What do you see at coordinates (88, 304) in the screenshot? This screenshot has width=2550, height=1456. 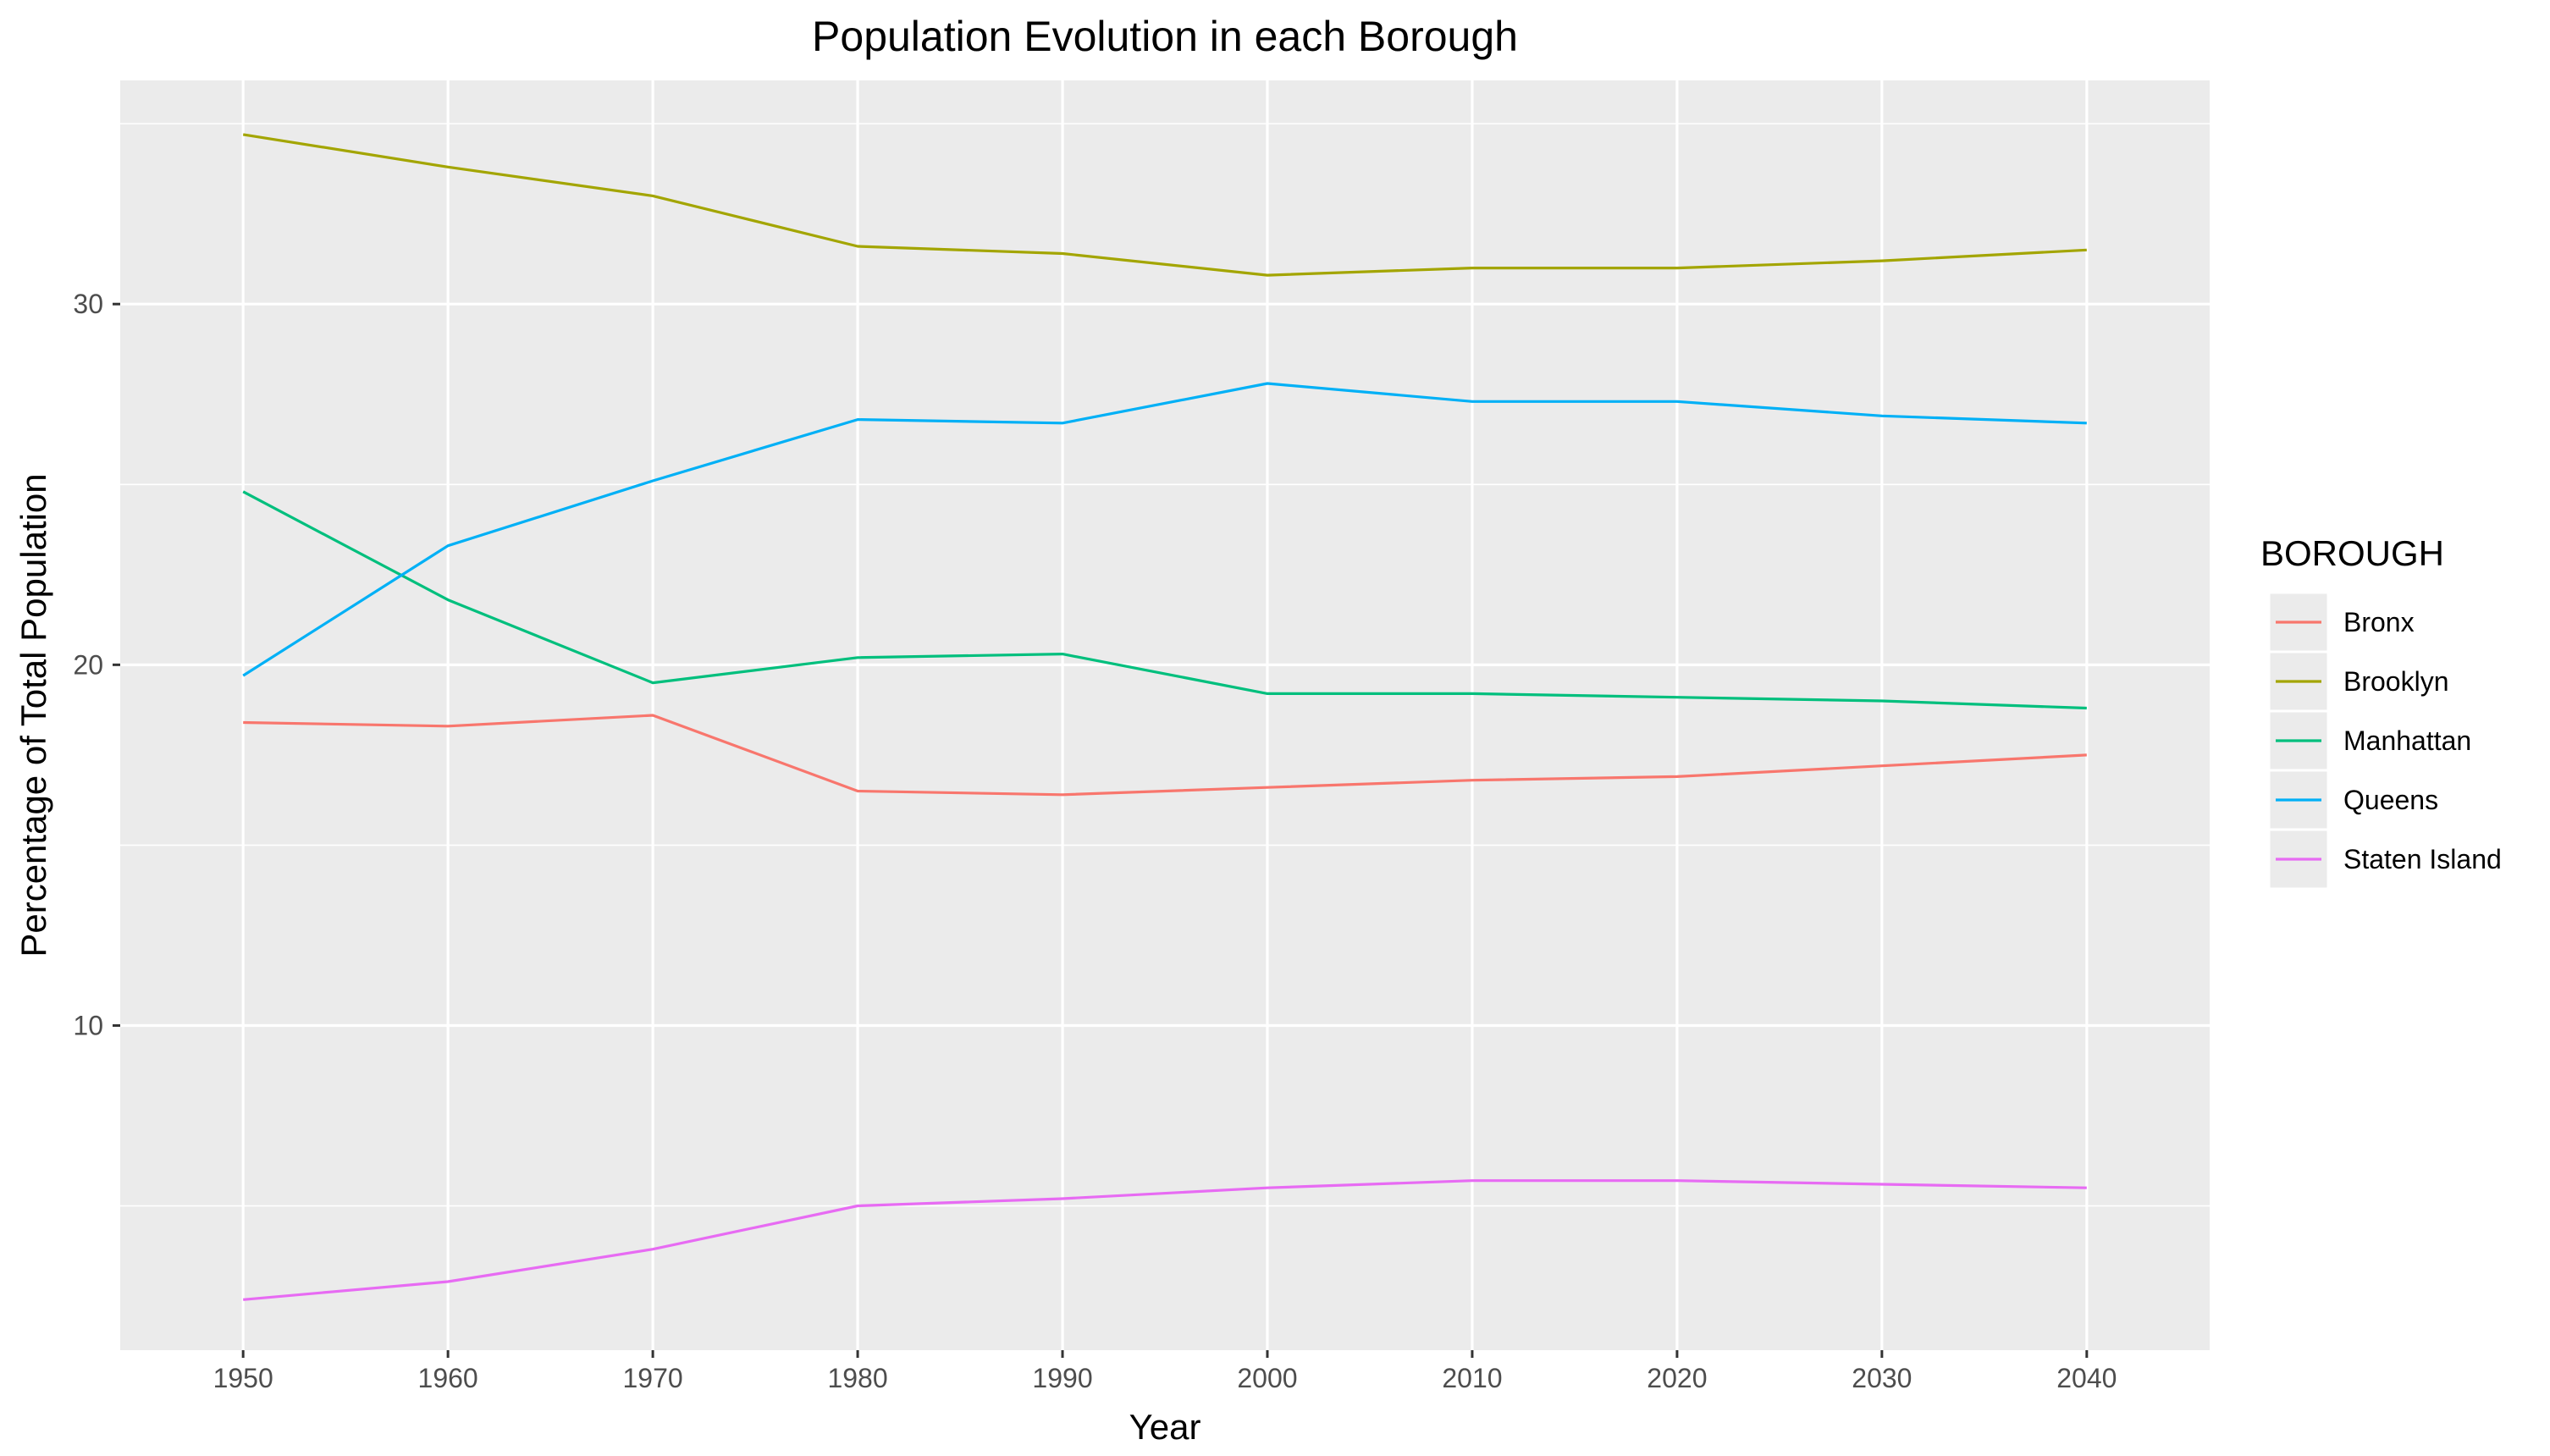 I see `y-tick-label: 30` at bounding box center [88, 304].